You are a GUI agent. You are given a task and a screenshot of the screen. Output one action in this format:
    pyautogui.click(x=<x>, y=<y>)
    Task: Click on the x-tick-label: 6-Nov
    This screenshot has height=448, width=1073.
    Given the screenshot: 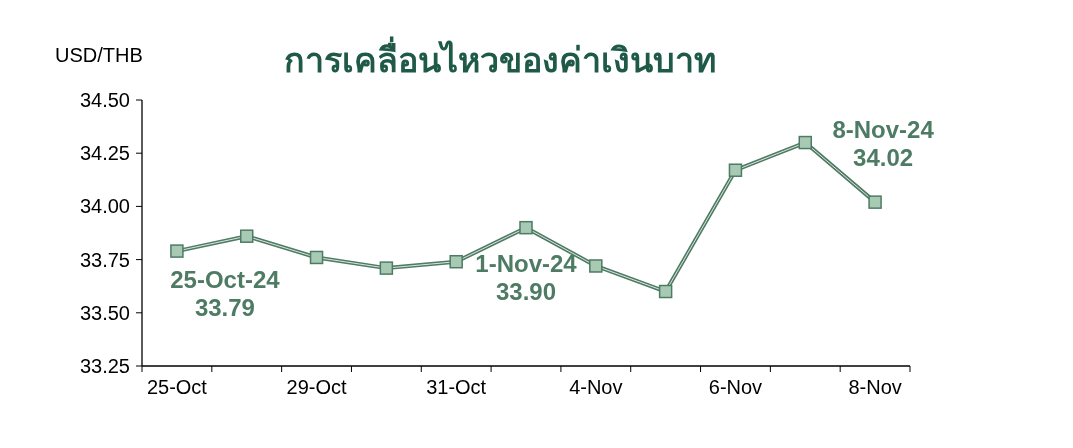 What is the action you would take?
    pyautogui.click(x=735, y=387)
    